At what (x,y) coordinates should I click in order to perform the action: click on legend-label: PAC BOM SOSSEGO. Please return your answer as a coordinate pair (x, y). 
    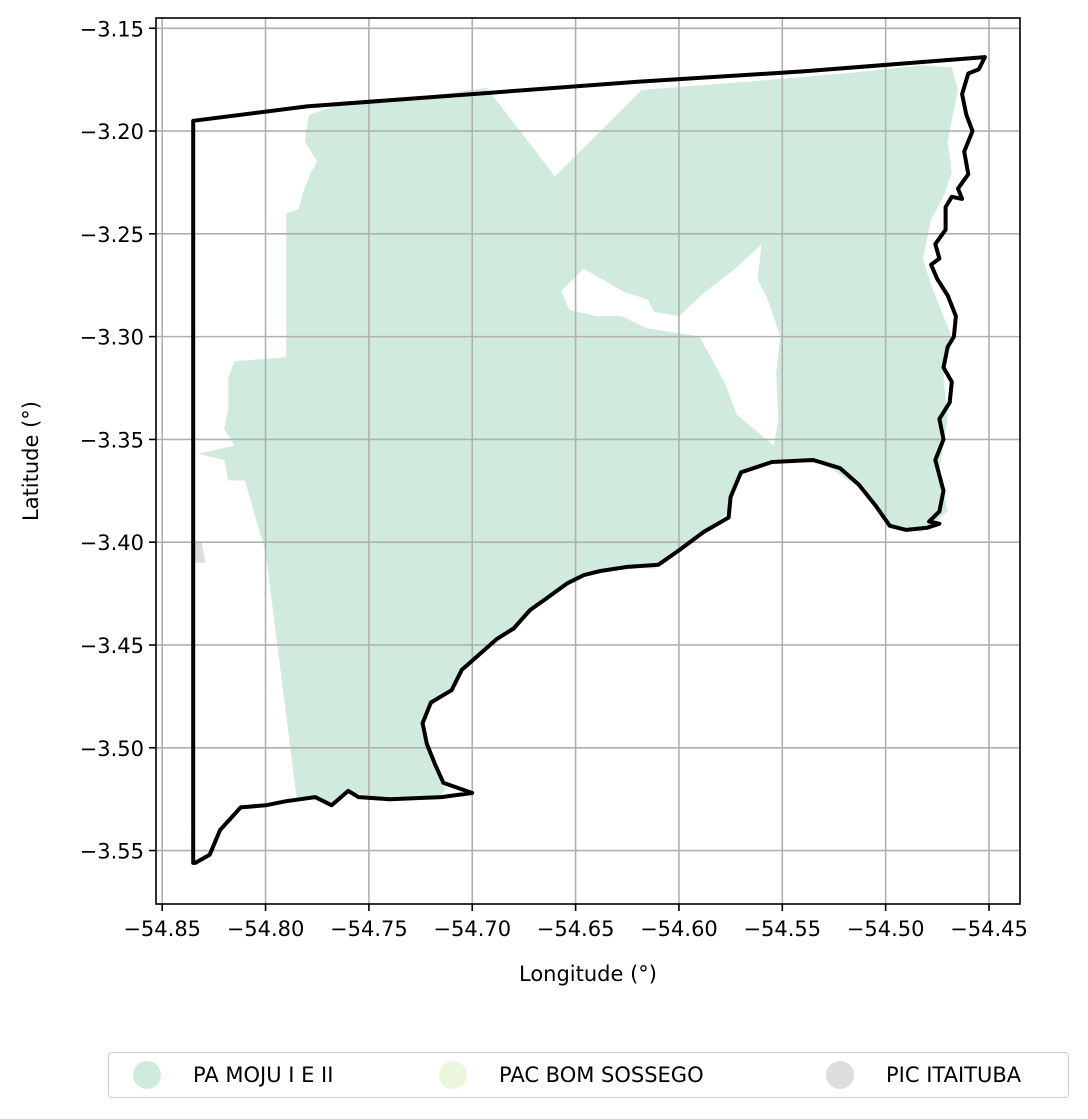
    Looking at the image, I should click on (601, 1075).